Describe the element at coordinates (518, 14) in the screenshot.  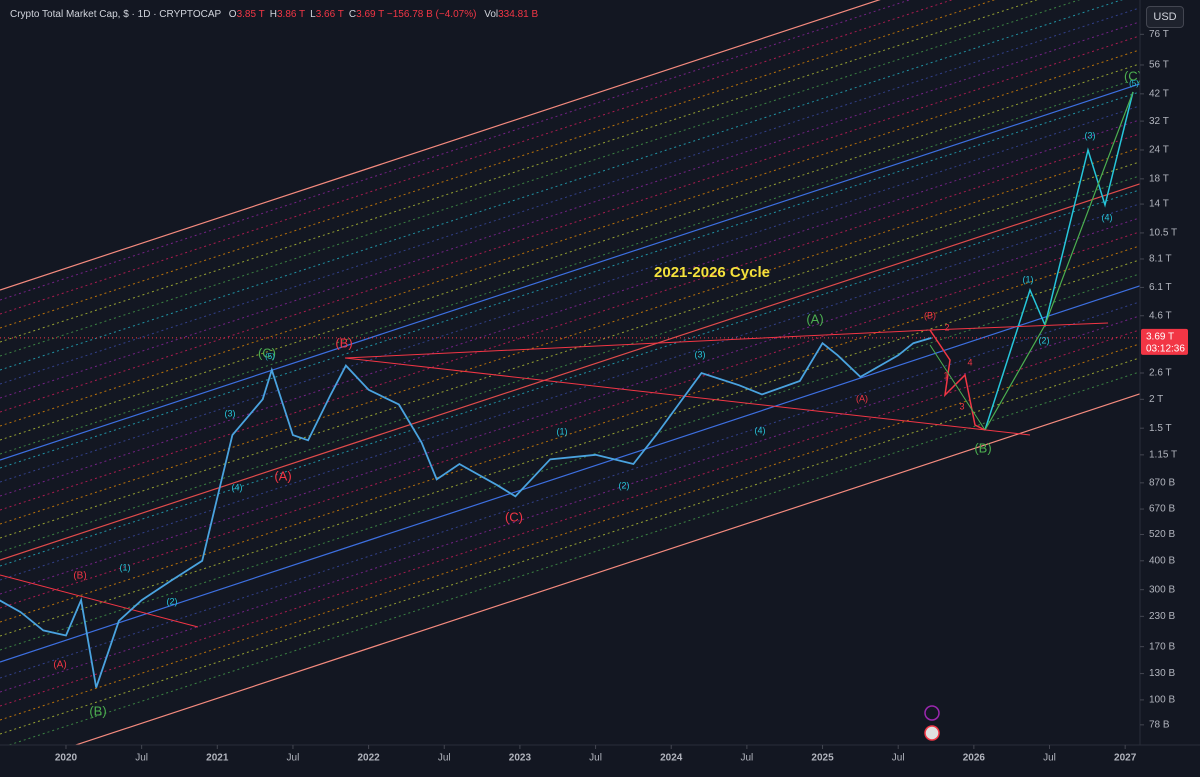
I see `volume: 334.81 B` at that location.